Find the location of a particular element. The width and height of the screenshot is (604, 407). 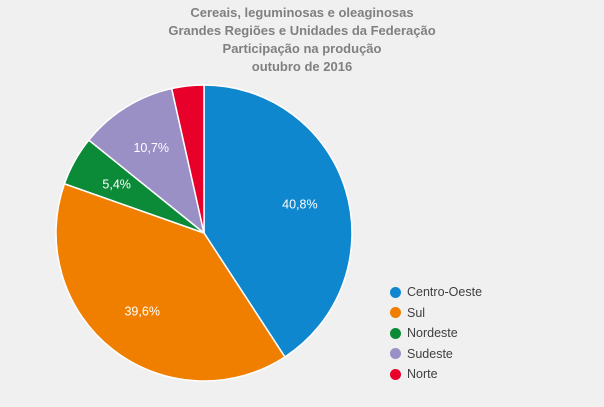

legend-label: Sul is located at coordinates (416, 312).